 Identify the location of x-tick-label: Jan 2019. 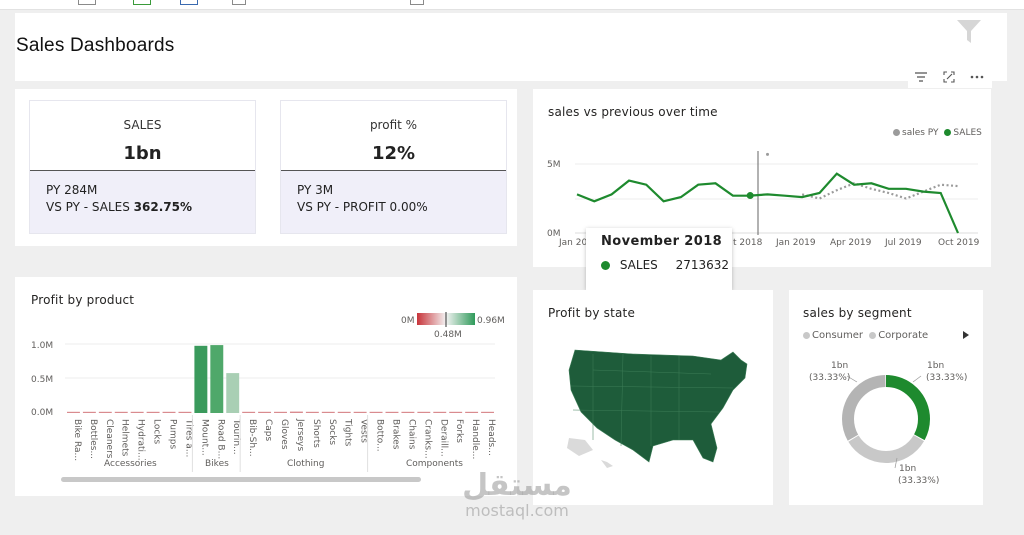
(795, 243).